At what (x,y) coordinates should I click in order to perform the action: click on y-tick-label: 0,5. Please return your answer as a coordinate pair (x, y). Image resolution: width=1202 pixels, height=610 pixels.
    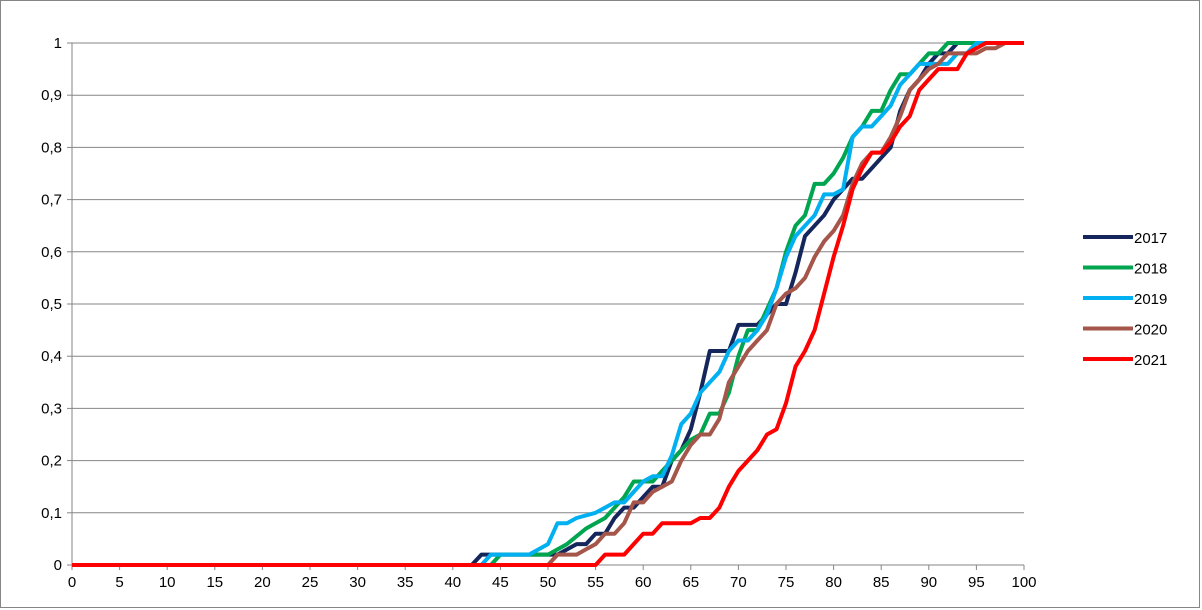
    Looking at the image, I should click on (51, 304).